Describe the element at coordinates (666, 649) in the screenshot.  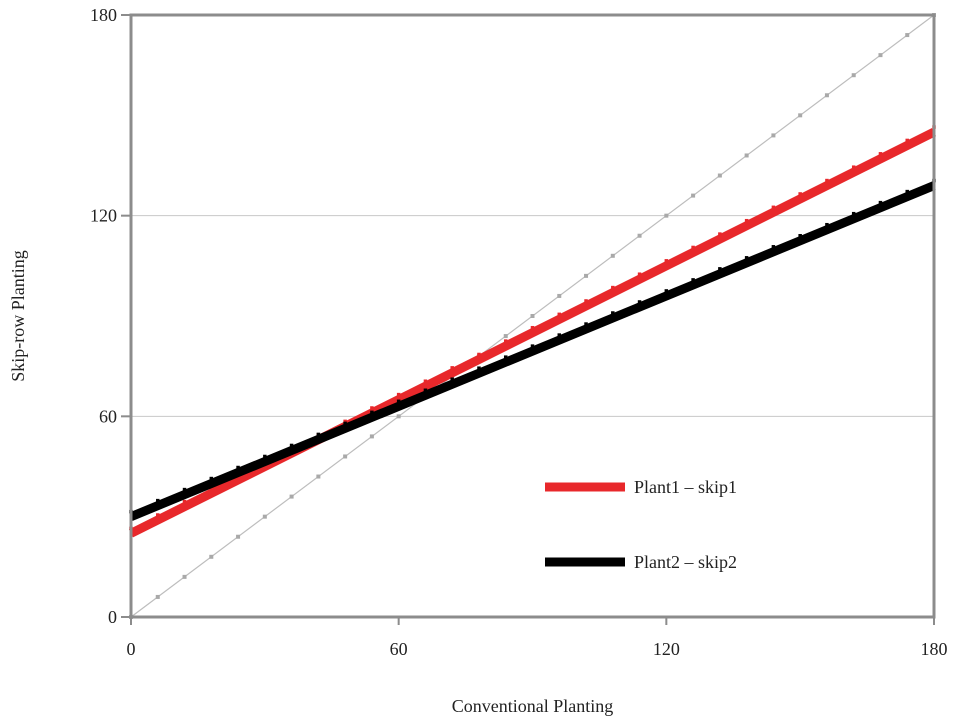
I see `x-tick-label: 120` at that location.